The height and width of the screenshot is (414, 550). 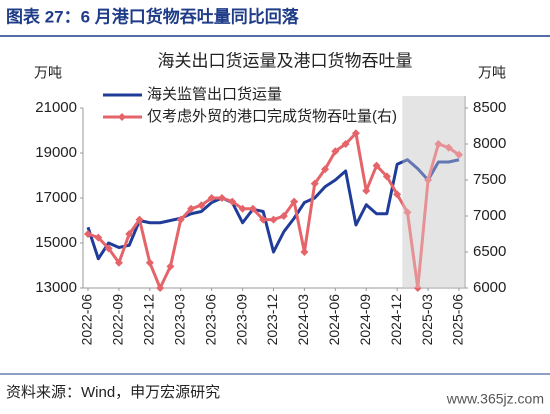 What do you see at coordinates (113, 392) in the screenshot?
I see `source: 资料来源：Wind，申万宏源研究` at bounding box center [113, 392].